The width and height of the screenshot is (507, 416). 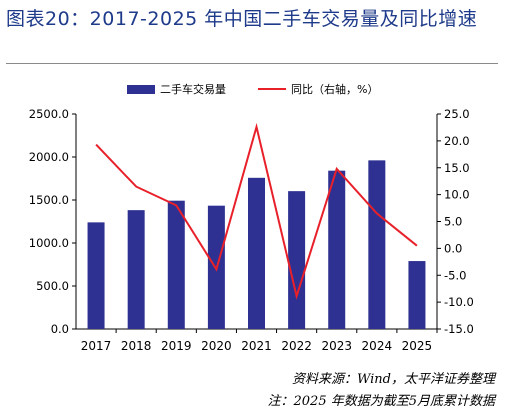 I want to click on right-tick-label: 0.0, so click(x=453, y=248).